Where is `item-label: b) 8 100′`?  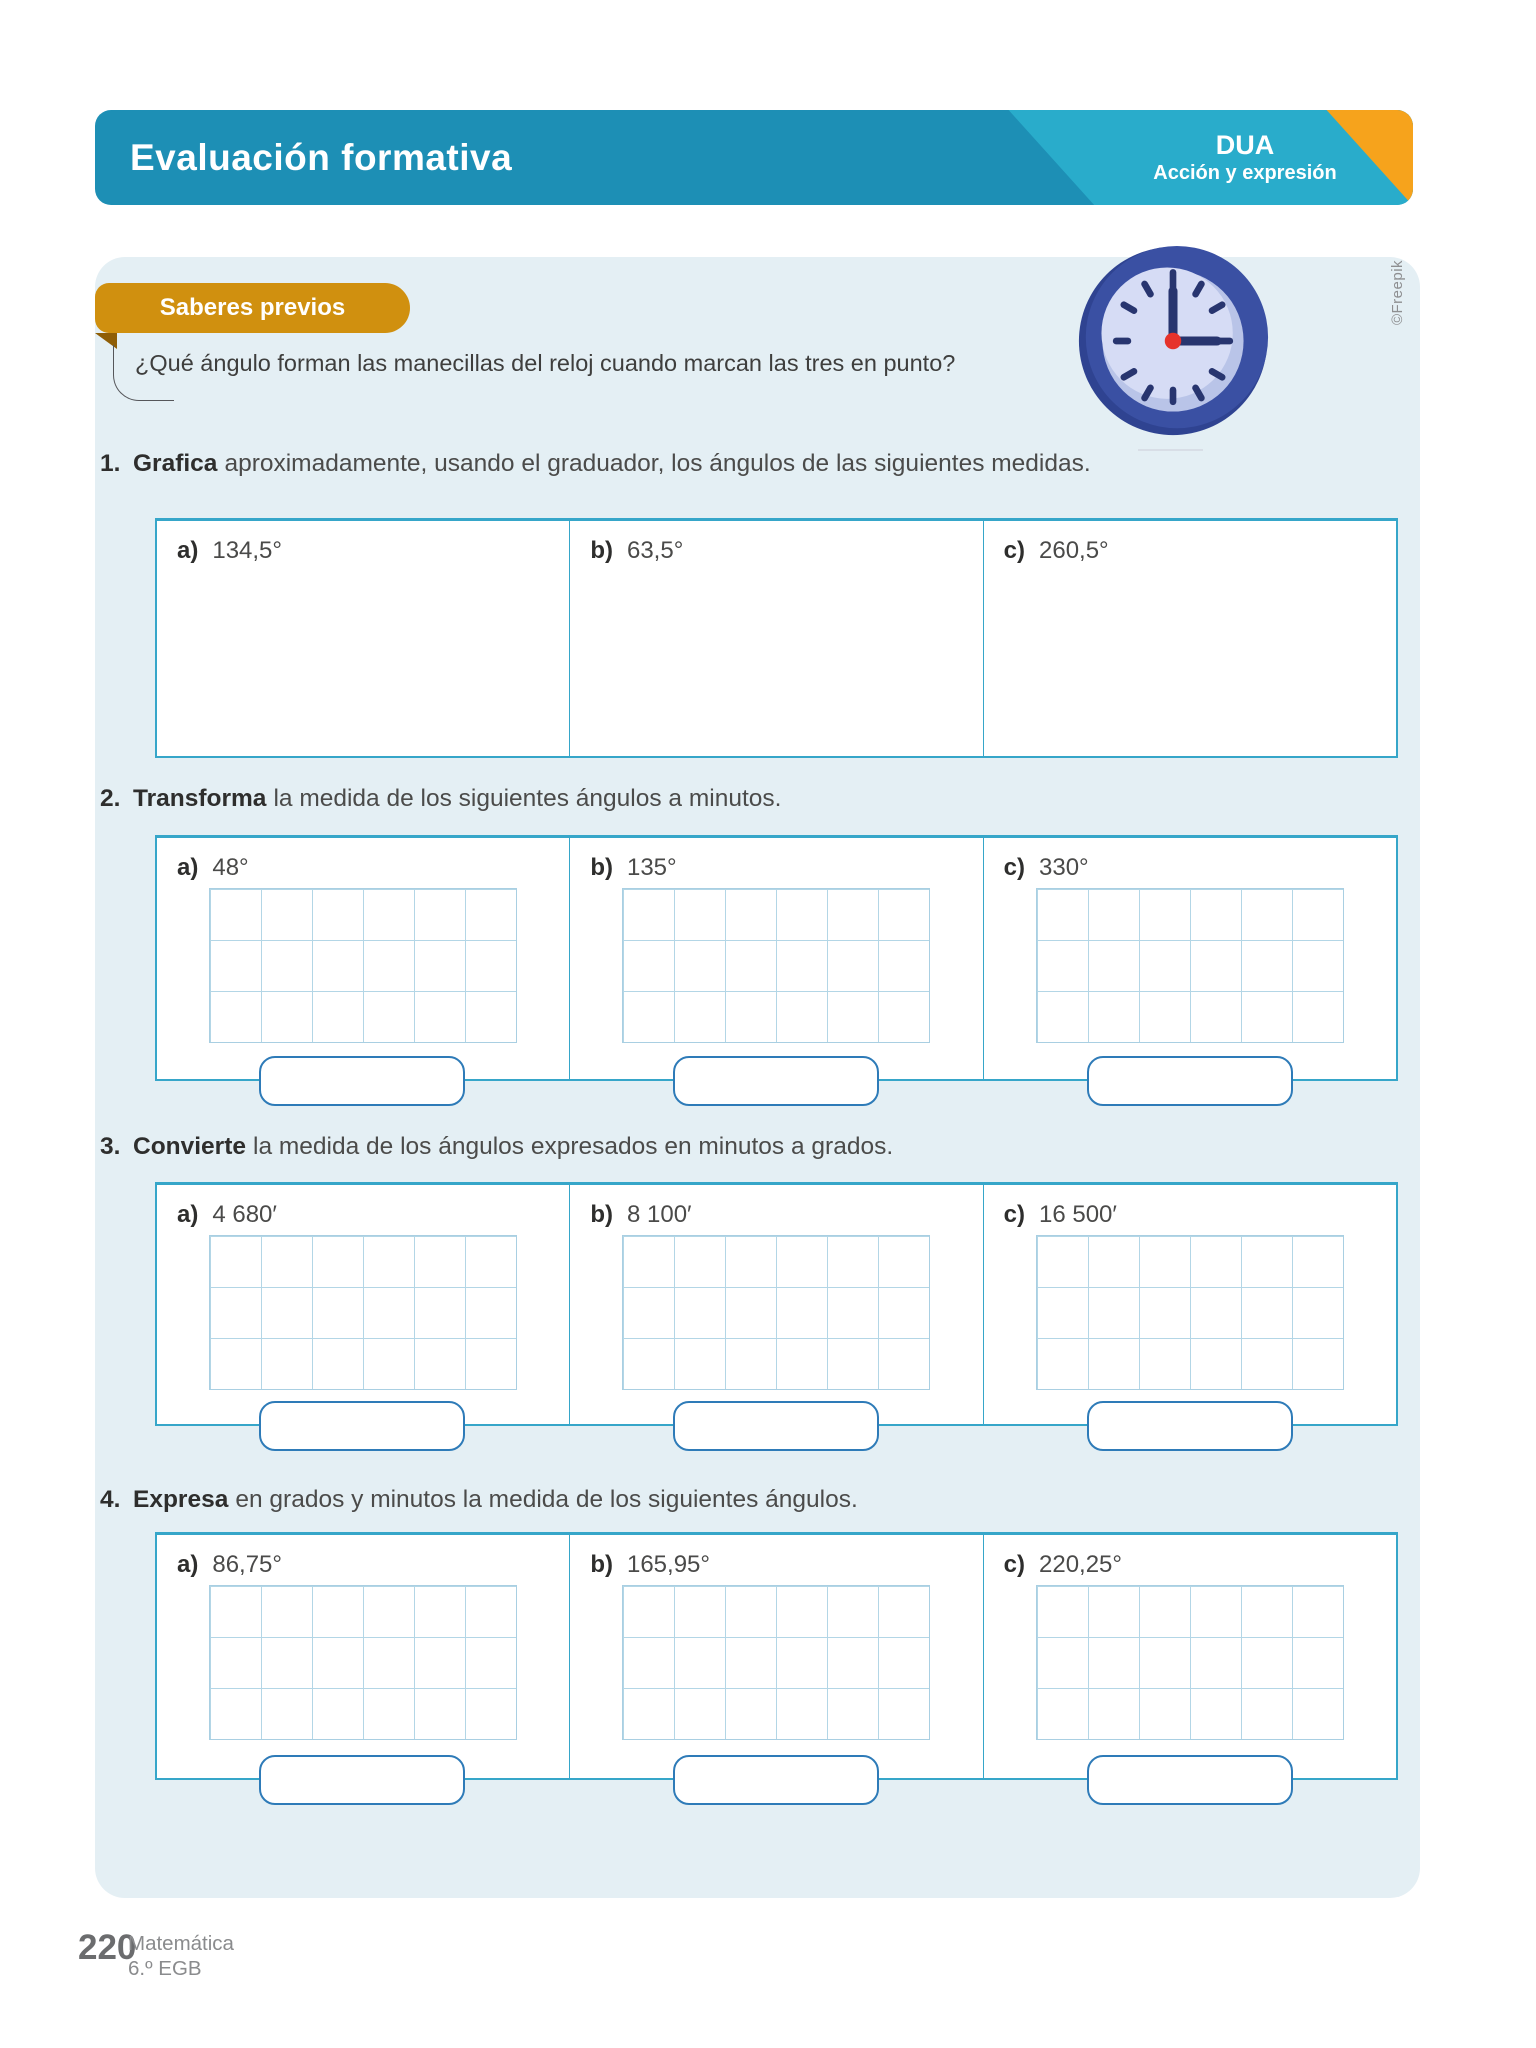
item-label: b) 8 100′ is located at coordinates (640, 1215).